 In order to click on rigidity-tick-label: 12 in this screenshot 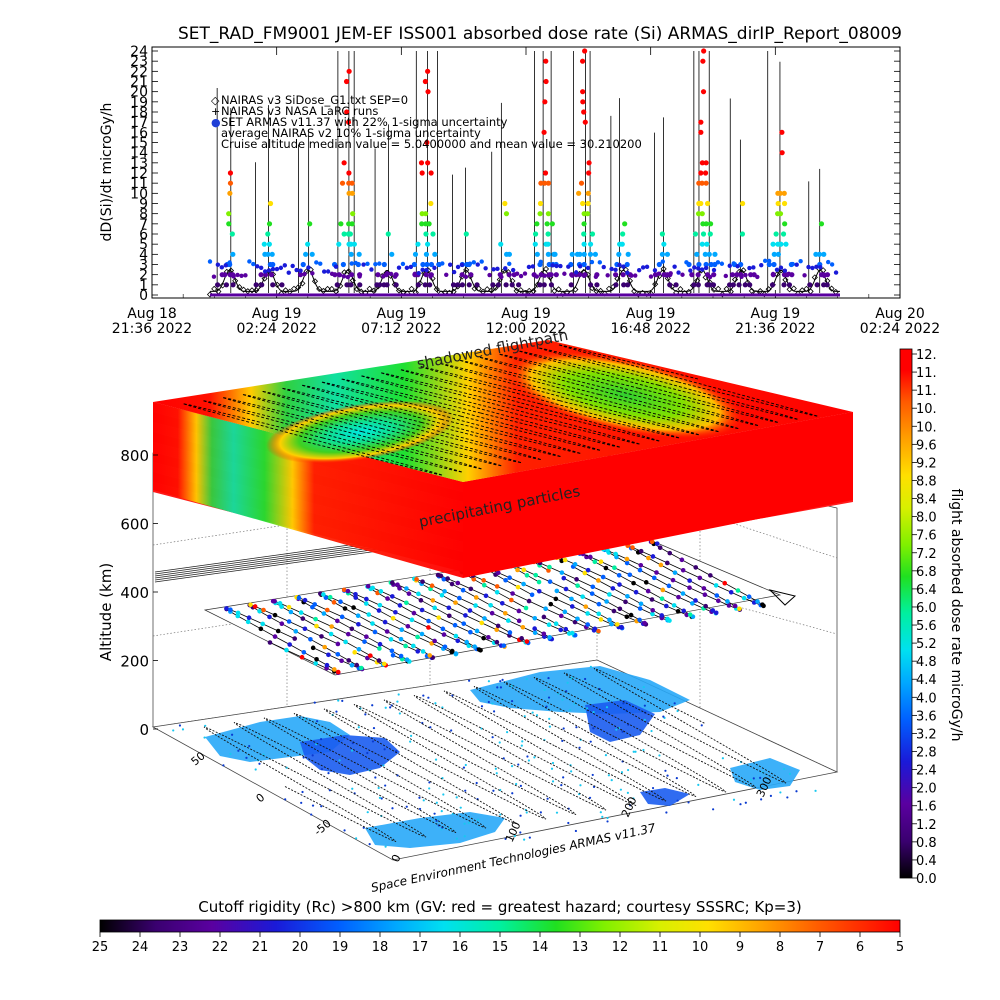, I will do `click(620, 947)`.